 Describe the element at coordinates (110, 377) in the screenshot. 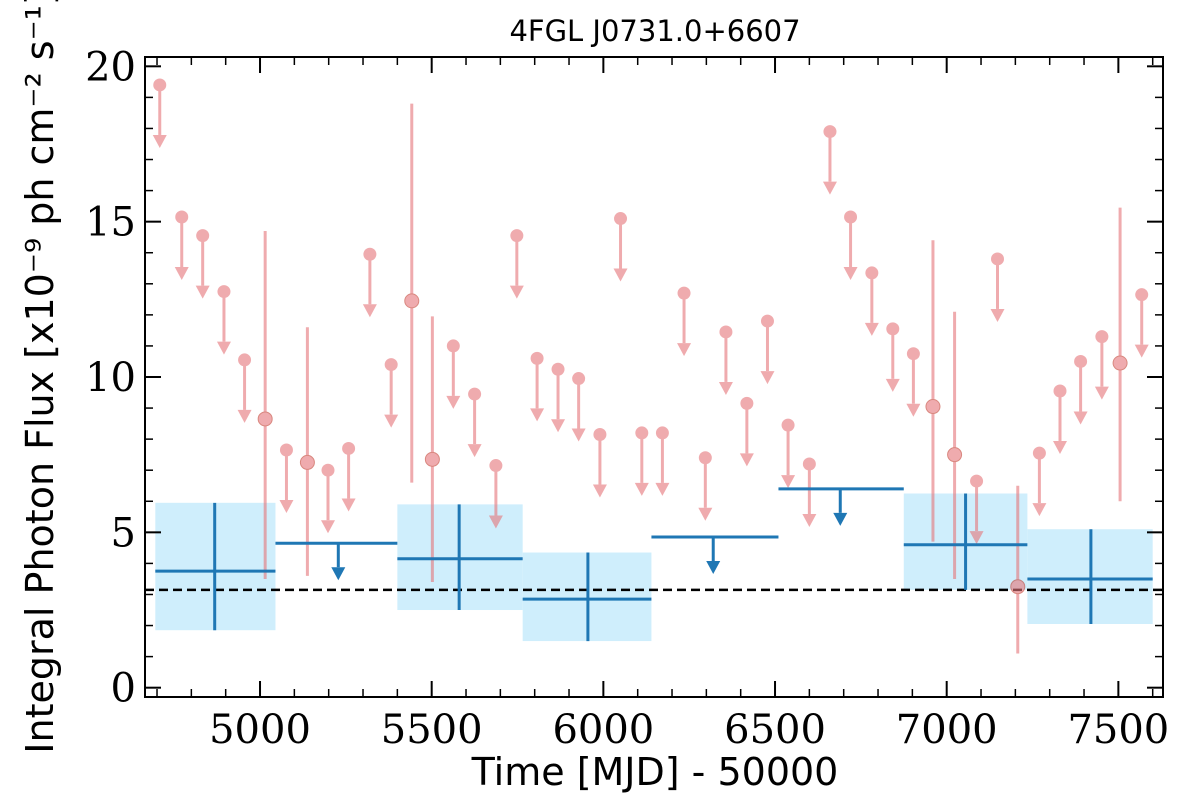

I see `y-tick-labels: 0 5 10 15 20` at that location.